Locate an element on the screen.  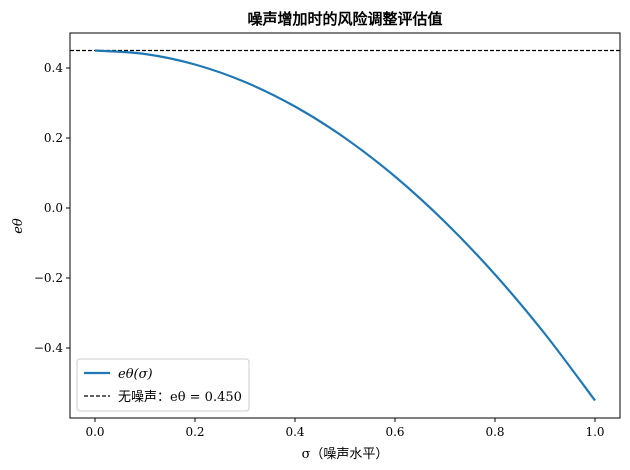
x-axis-label: σ（噪声水平） is located at coordinates (345, 454).